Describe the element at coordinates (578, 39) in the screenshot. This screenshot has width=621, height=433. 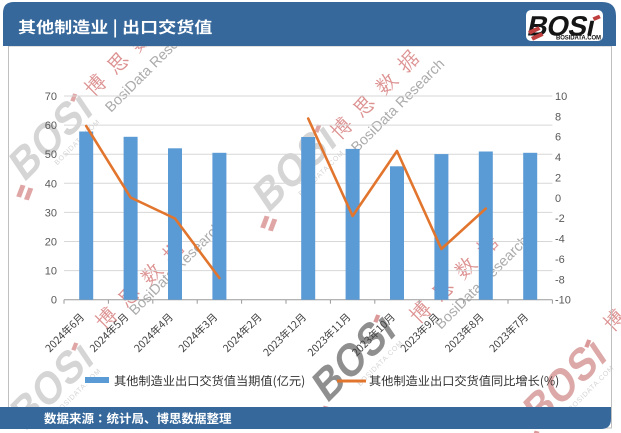
I see `svg-text: BOSIDATA.COM` at that location.